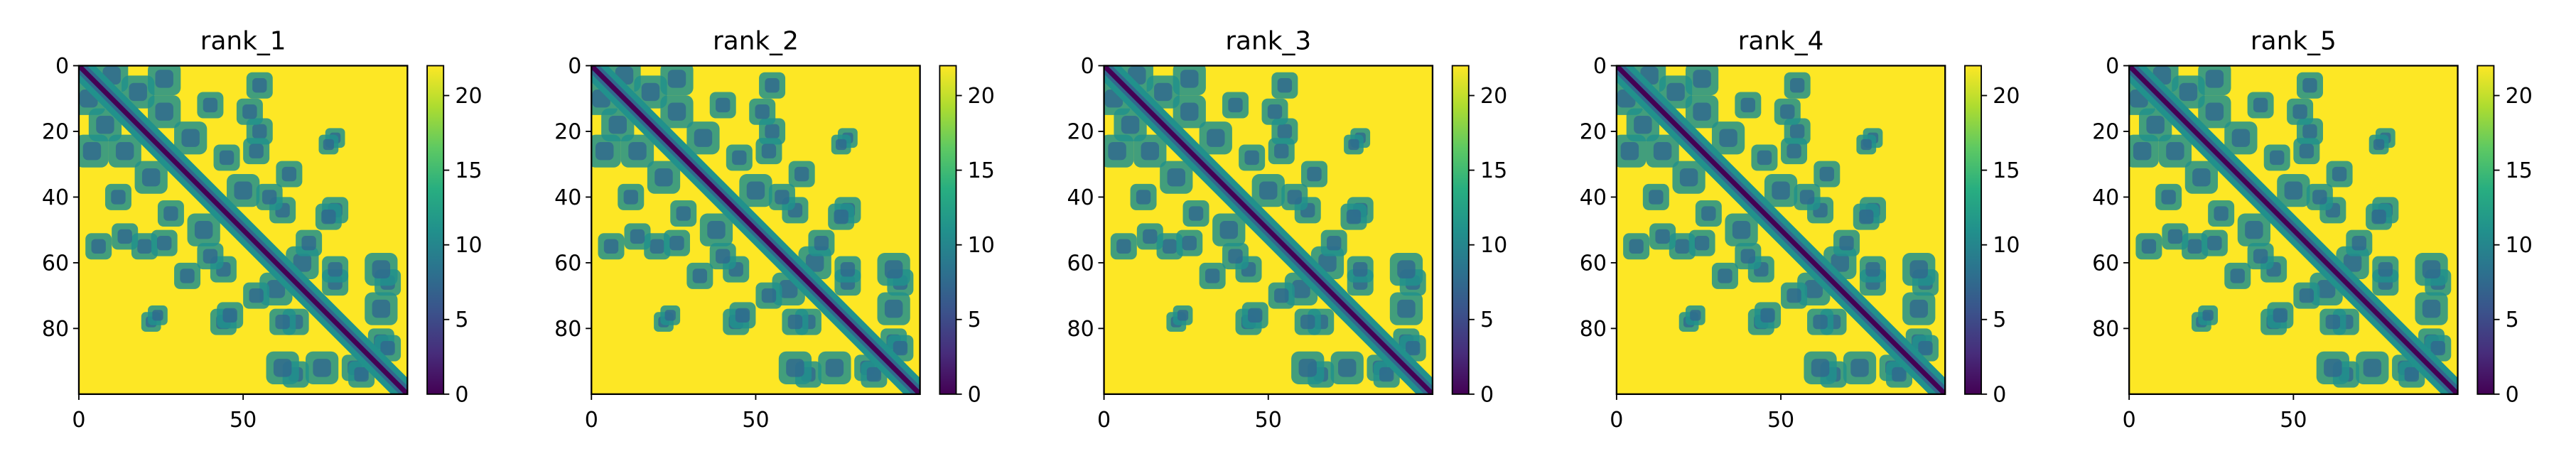 The width and height of the screenshot is (2576, 466). What do you see at coordinates (567, 131) in the screenshot?
I see `y-tick-label: 20` at bounding box center [567, 131].